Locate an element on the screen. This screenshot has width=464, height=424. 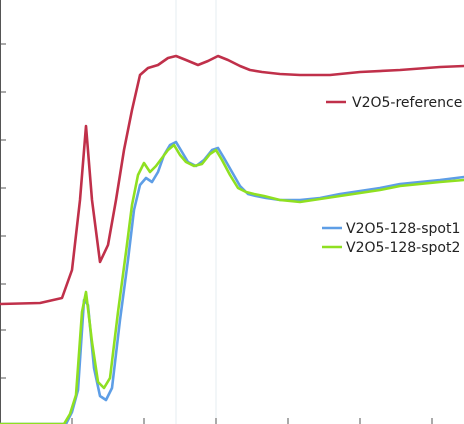
legend-label-spot2: V2O5-128-spot2 is located at coordinates (403, 248).